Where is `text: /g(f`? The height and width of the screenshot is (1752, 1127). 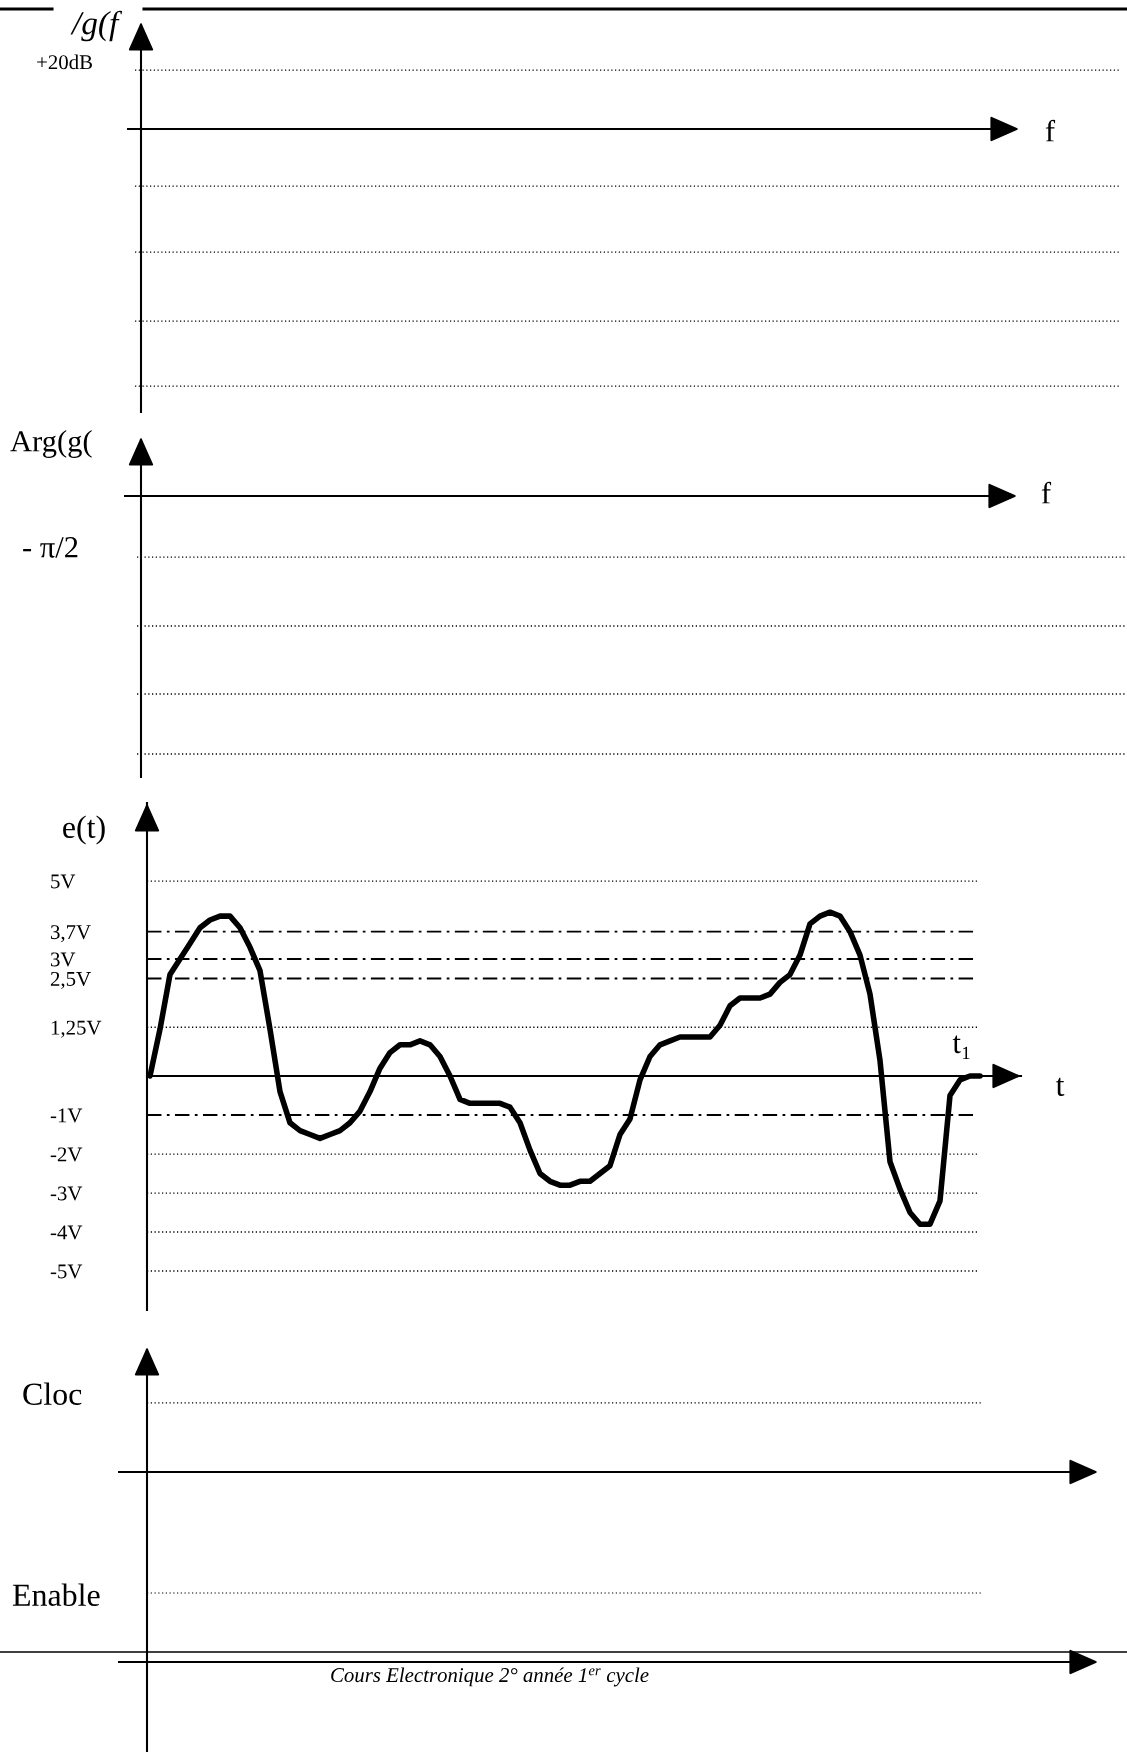 text: /g(f is located at coordinates (96, 26).